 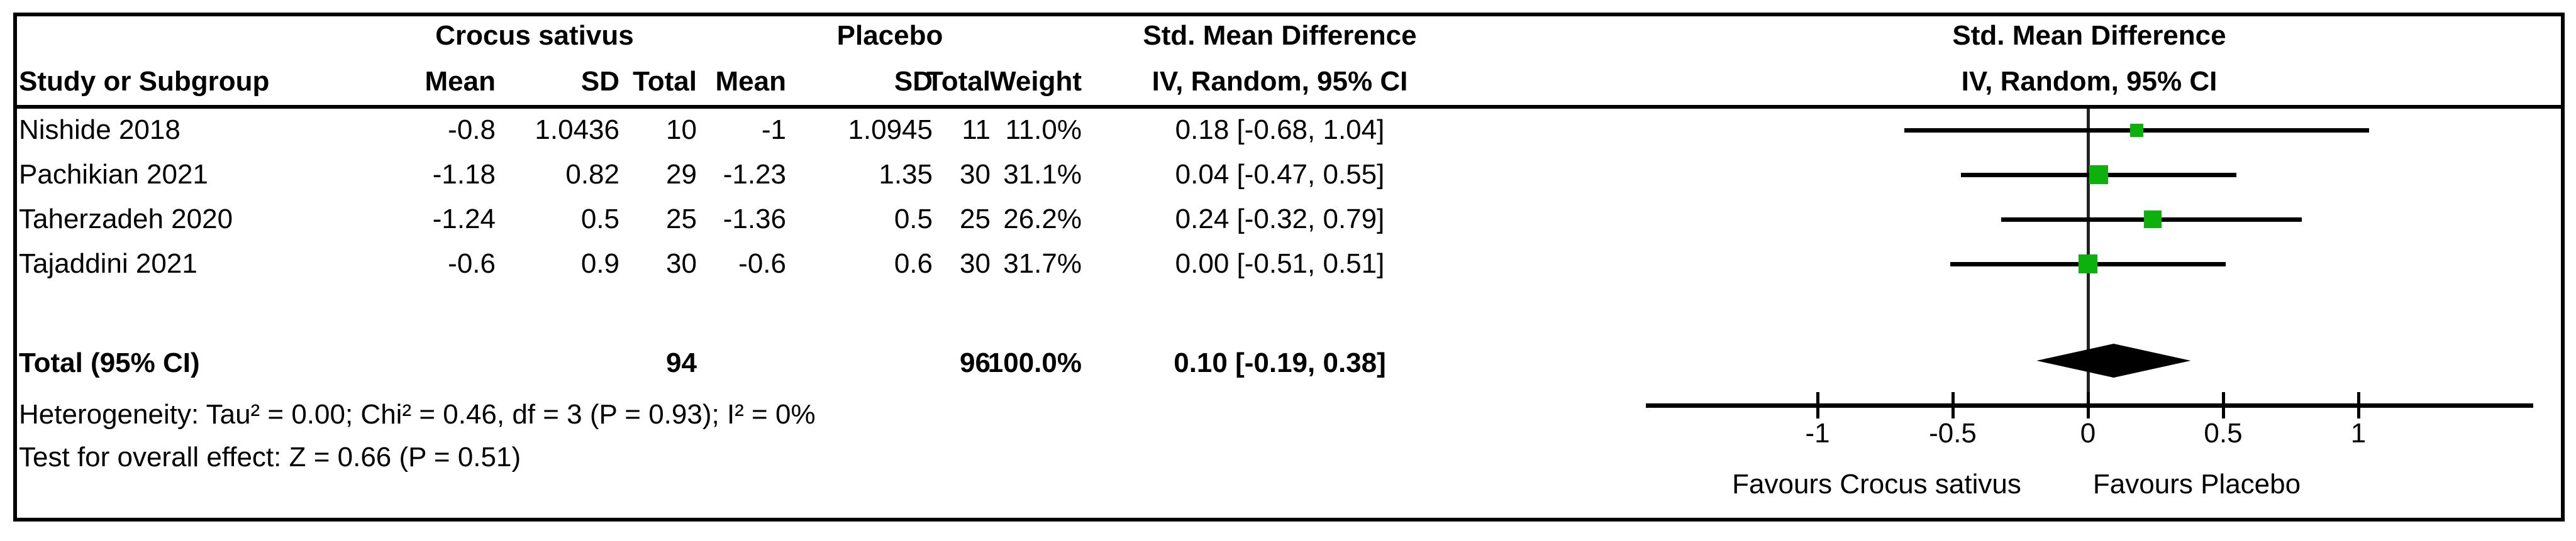 I want to click on ctrl-sd: 0.5, so click(x=913, y=219).